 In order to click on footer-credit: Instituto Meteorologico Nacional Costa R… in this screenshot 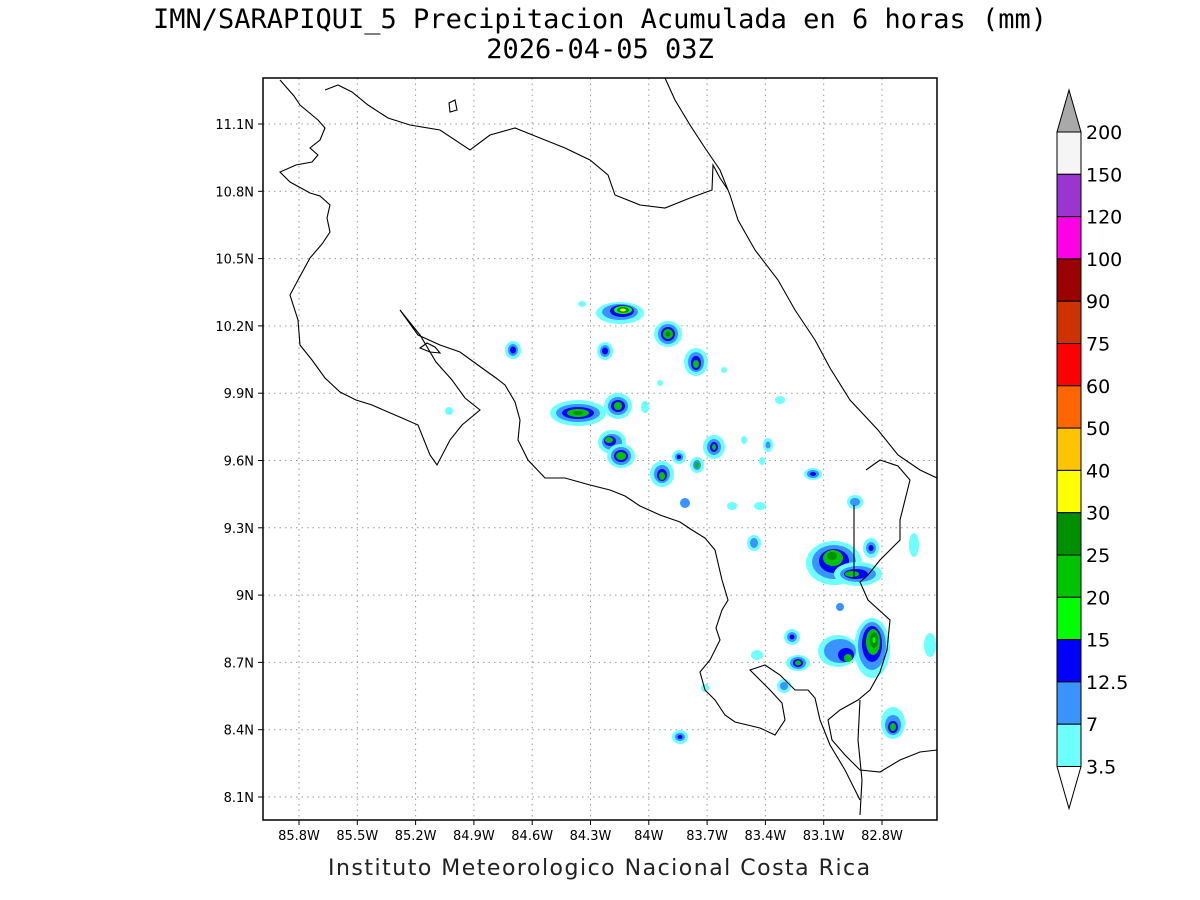, I will do `click(600, 868)`.